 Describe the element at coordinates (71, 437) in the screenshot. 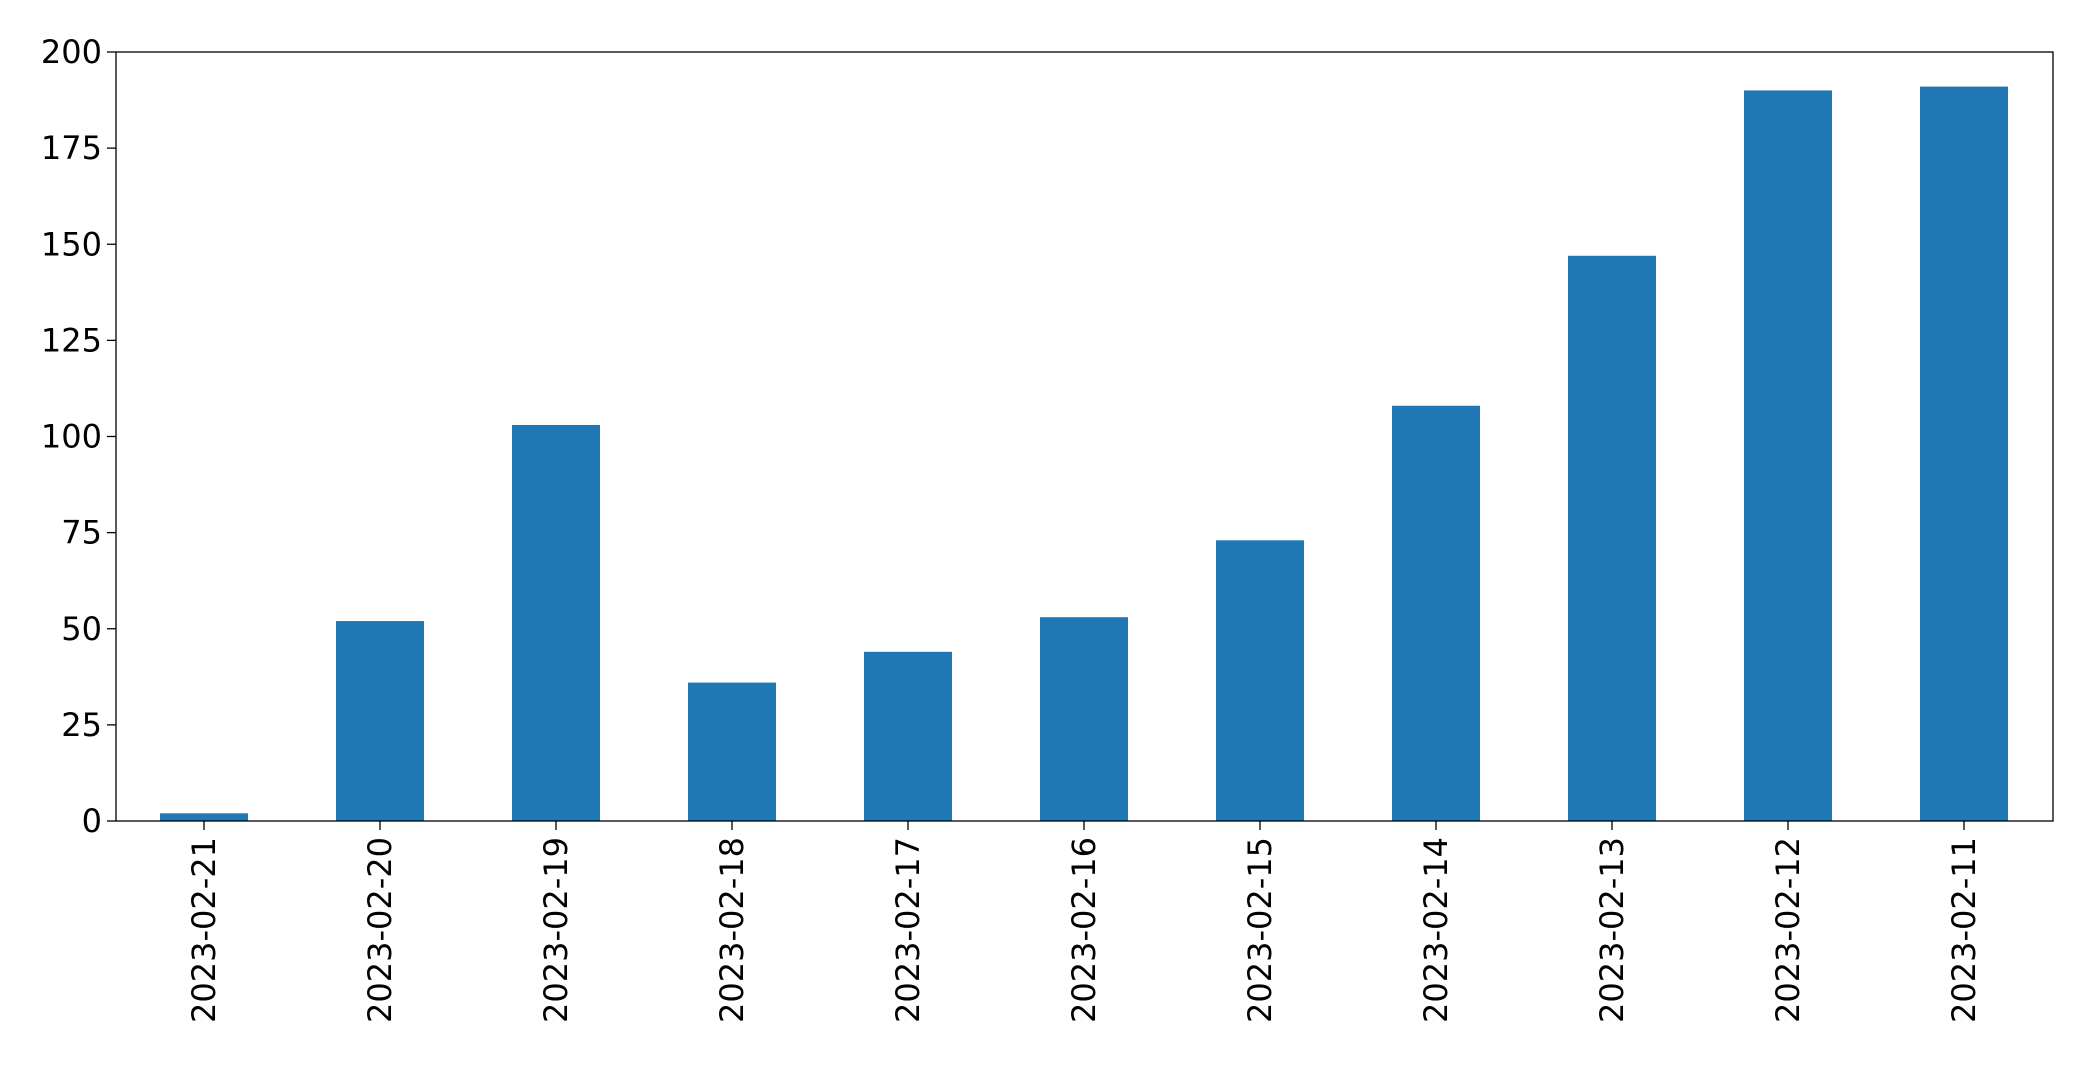

I see `y-tick-label: 100` at that location.